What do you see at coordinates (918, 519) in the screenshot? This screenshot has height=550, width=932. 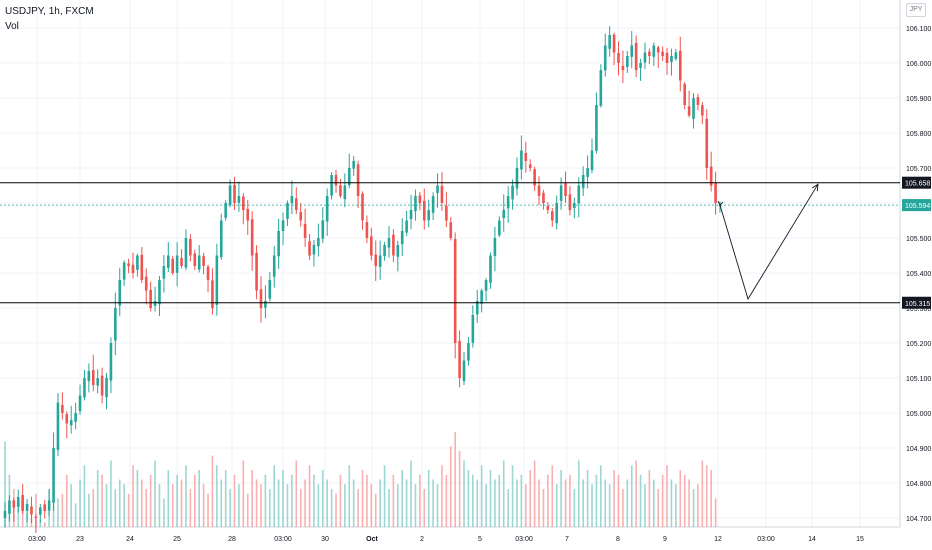 I see `y-tick-label: 104.700` at bounding box center [918, 519].